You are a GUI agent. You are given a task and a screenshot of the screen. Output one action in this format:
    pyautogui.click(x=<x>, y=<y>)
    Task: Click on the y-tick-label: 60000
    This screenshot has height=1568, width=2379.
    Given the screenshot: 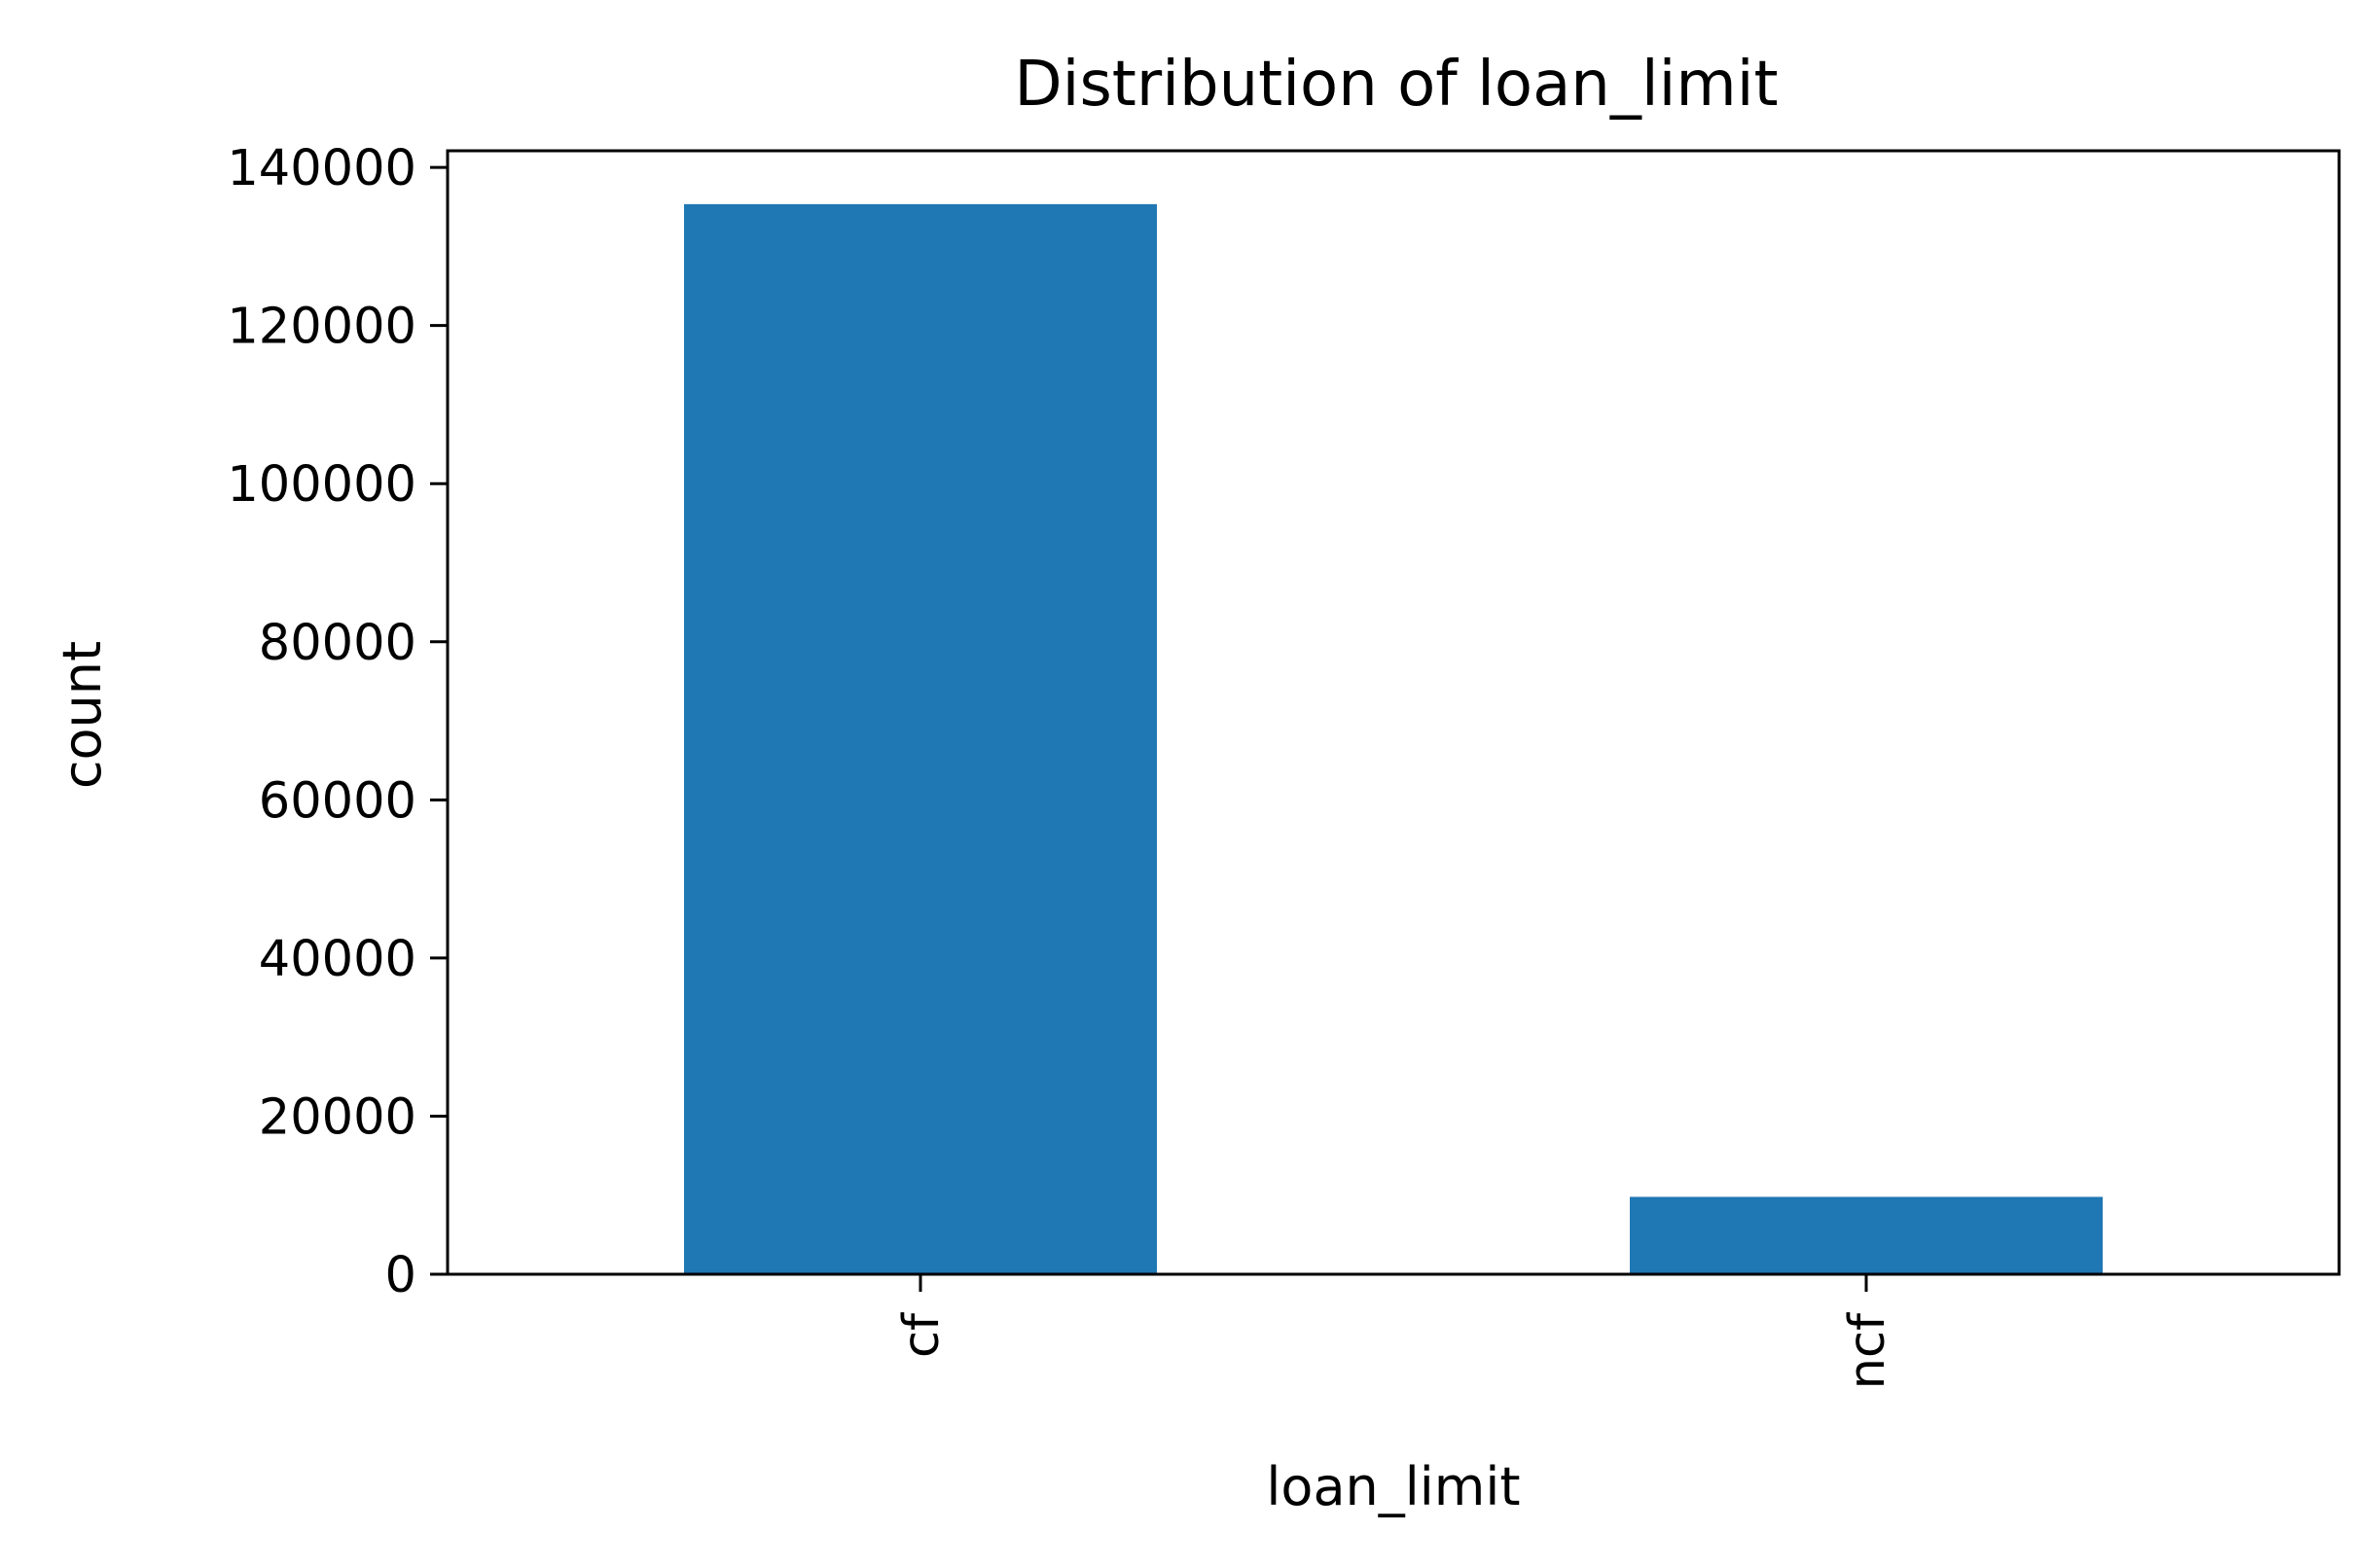 What is the action you would take?
    pyautogui.click(x=337, y=801)
    